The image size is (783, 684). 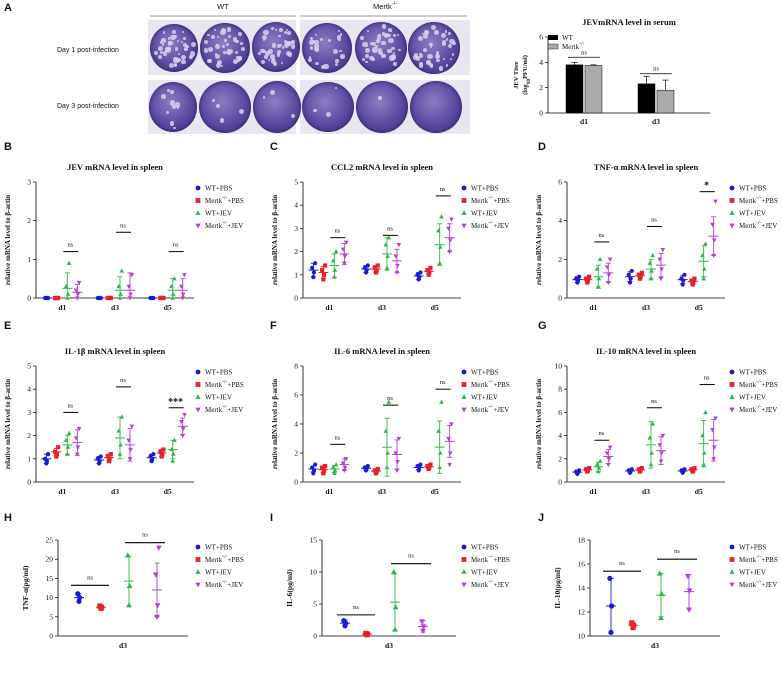 I want to click on y-tick-label: 10, so click(x=582, y=636).